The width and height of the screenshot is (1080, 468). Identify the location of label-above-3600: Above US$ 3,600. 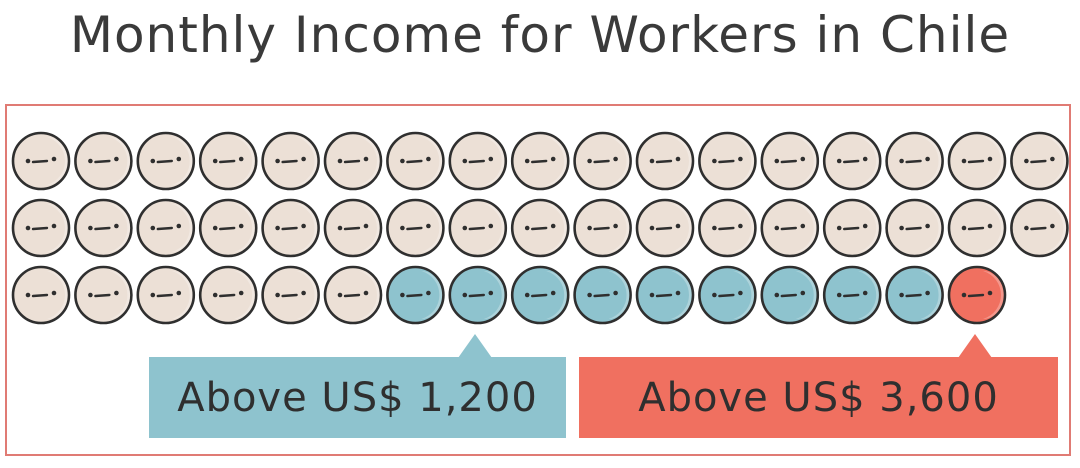
(818, 397).